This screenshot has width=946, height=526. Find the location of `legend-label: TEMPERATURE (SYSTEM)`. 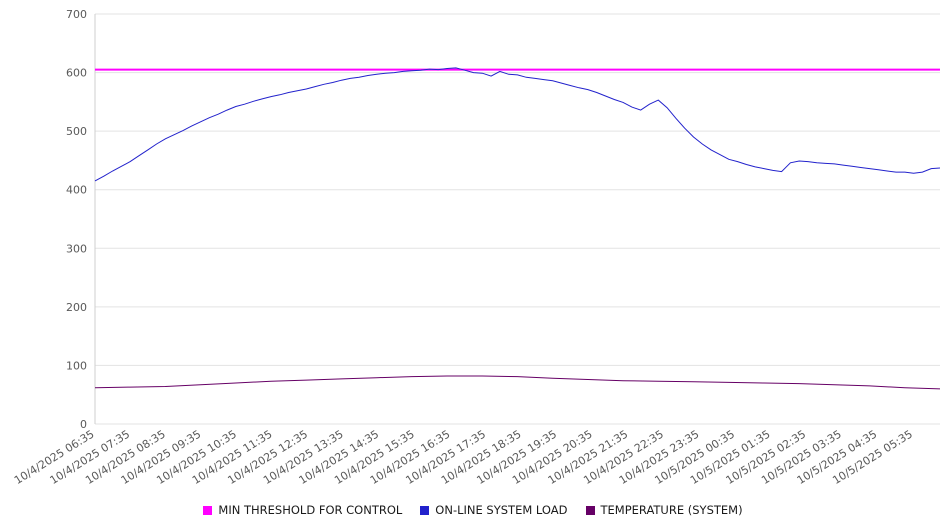

legend-label: TEMPERATURE (SYSTEM) is located at coordinates (671, 510).